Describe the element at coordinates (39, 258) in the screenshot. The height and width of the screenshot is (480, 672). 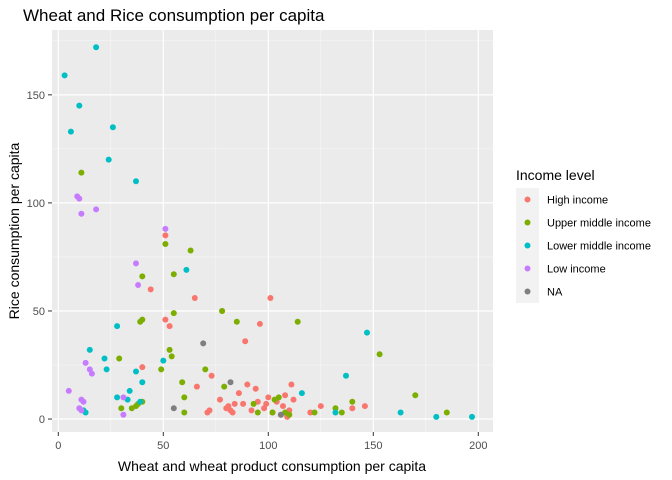
I see `y-axis-ticks: 0 50 100 150` at that location.